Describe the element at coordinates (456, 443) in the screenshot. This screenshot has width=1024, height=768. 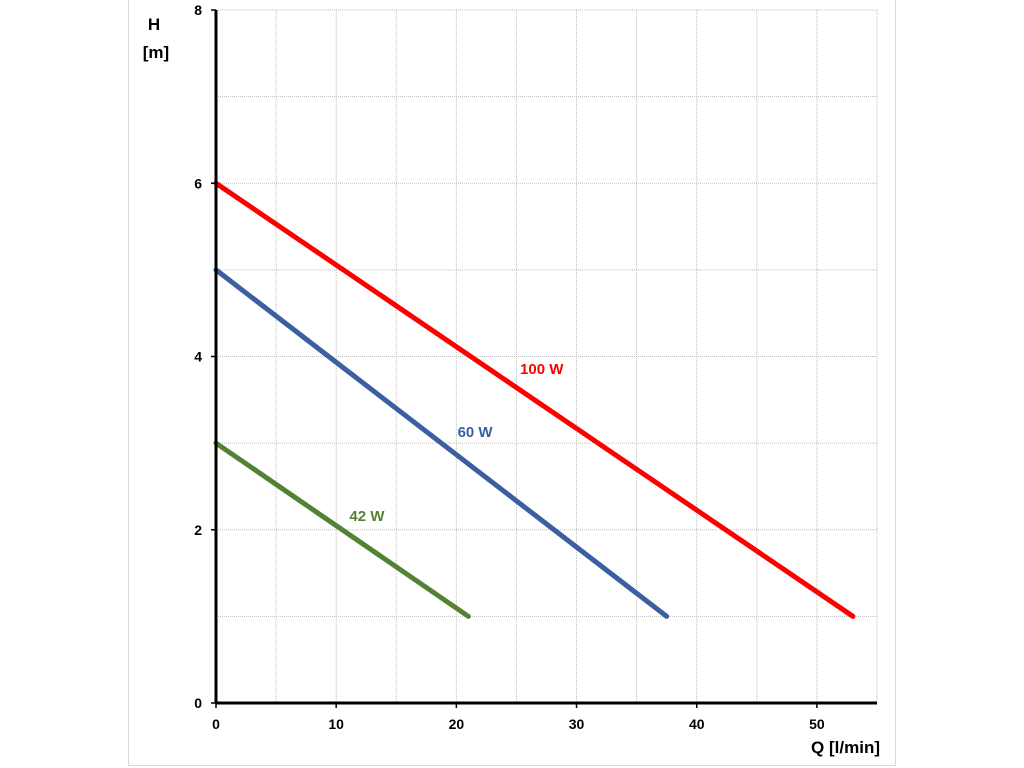
I see `series-labels: 100 W 60 W 42 W` at that location.